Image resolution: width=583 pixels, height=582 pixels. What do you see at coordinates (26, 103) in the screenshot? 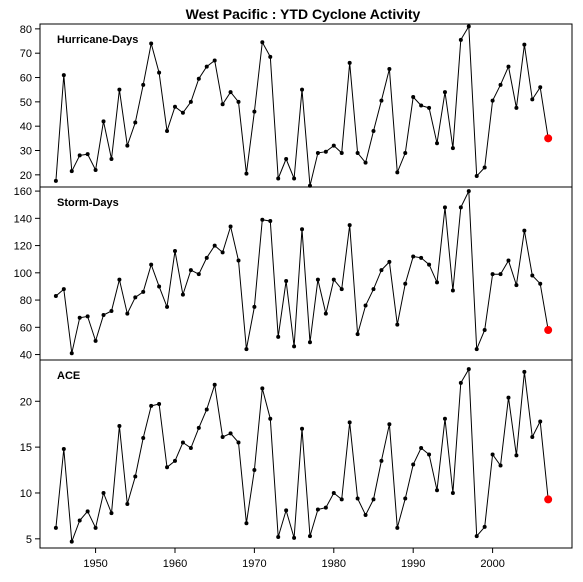
I see `y-tick-label: 50` at bounding box center [26, 103].